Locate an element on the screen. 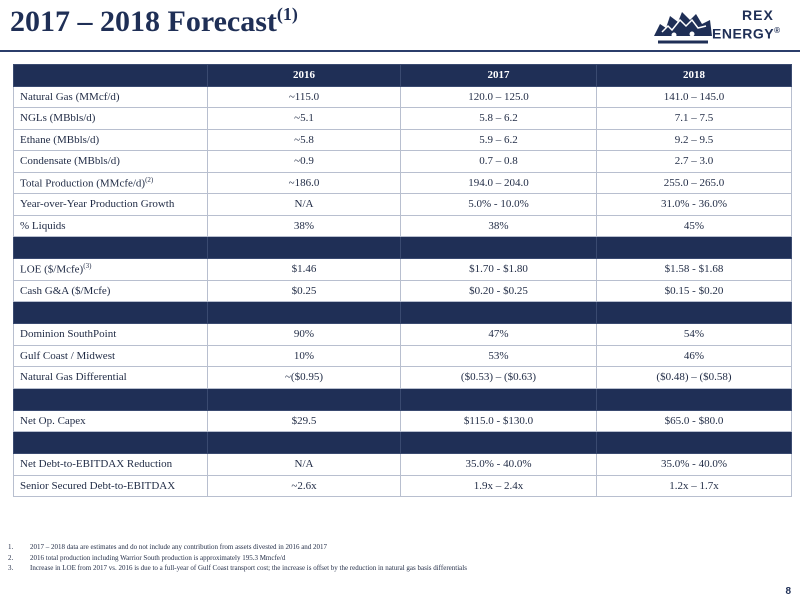  metric-label-cell: Year-over-Year Production Growth is located at coordinates (110, 204).